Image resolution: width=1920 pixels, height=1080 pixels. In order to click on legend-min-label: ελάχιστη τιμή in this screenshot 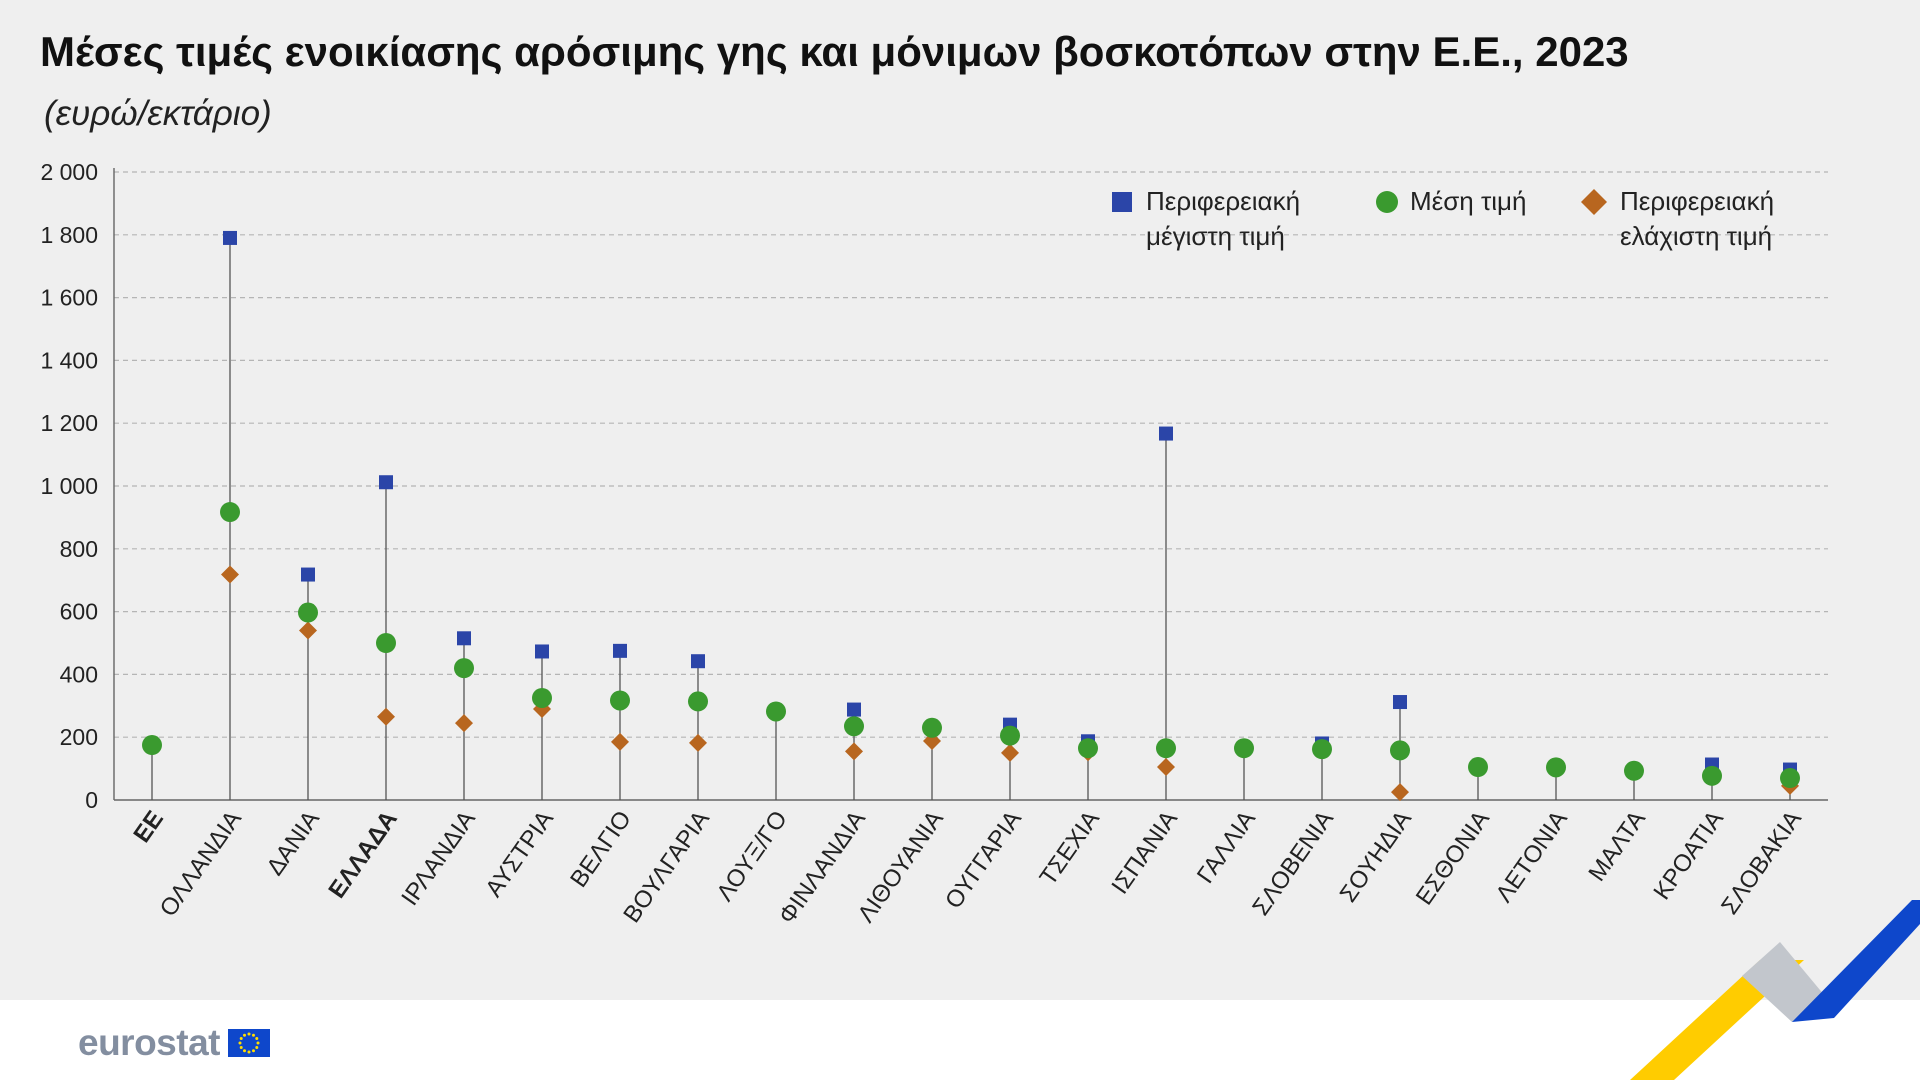, I will do `click(1696, 236)`.